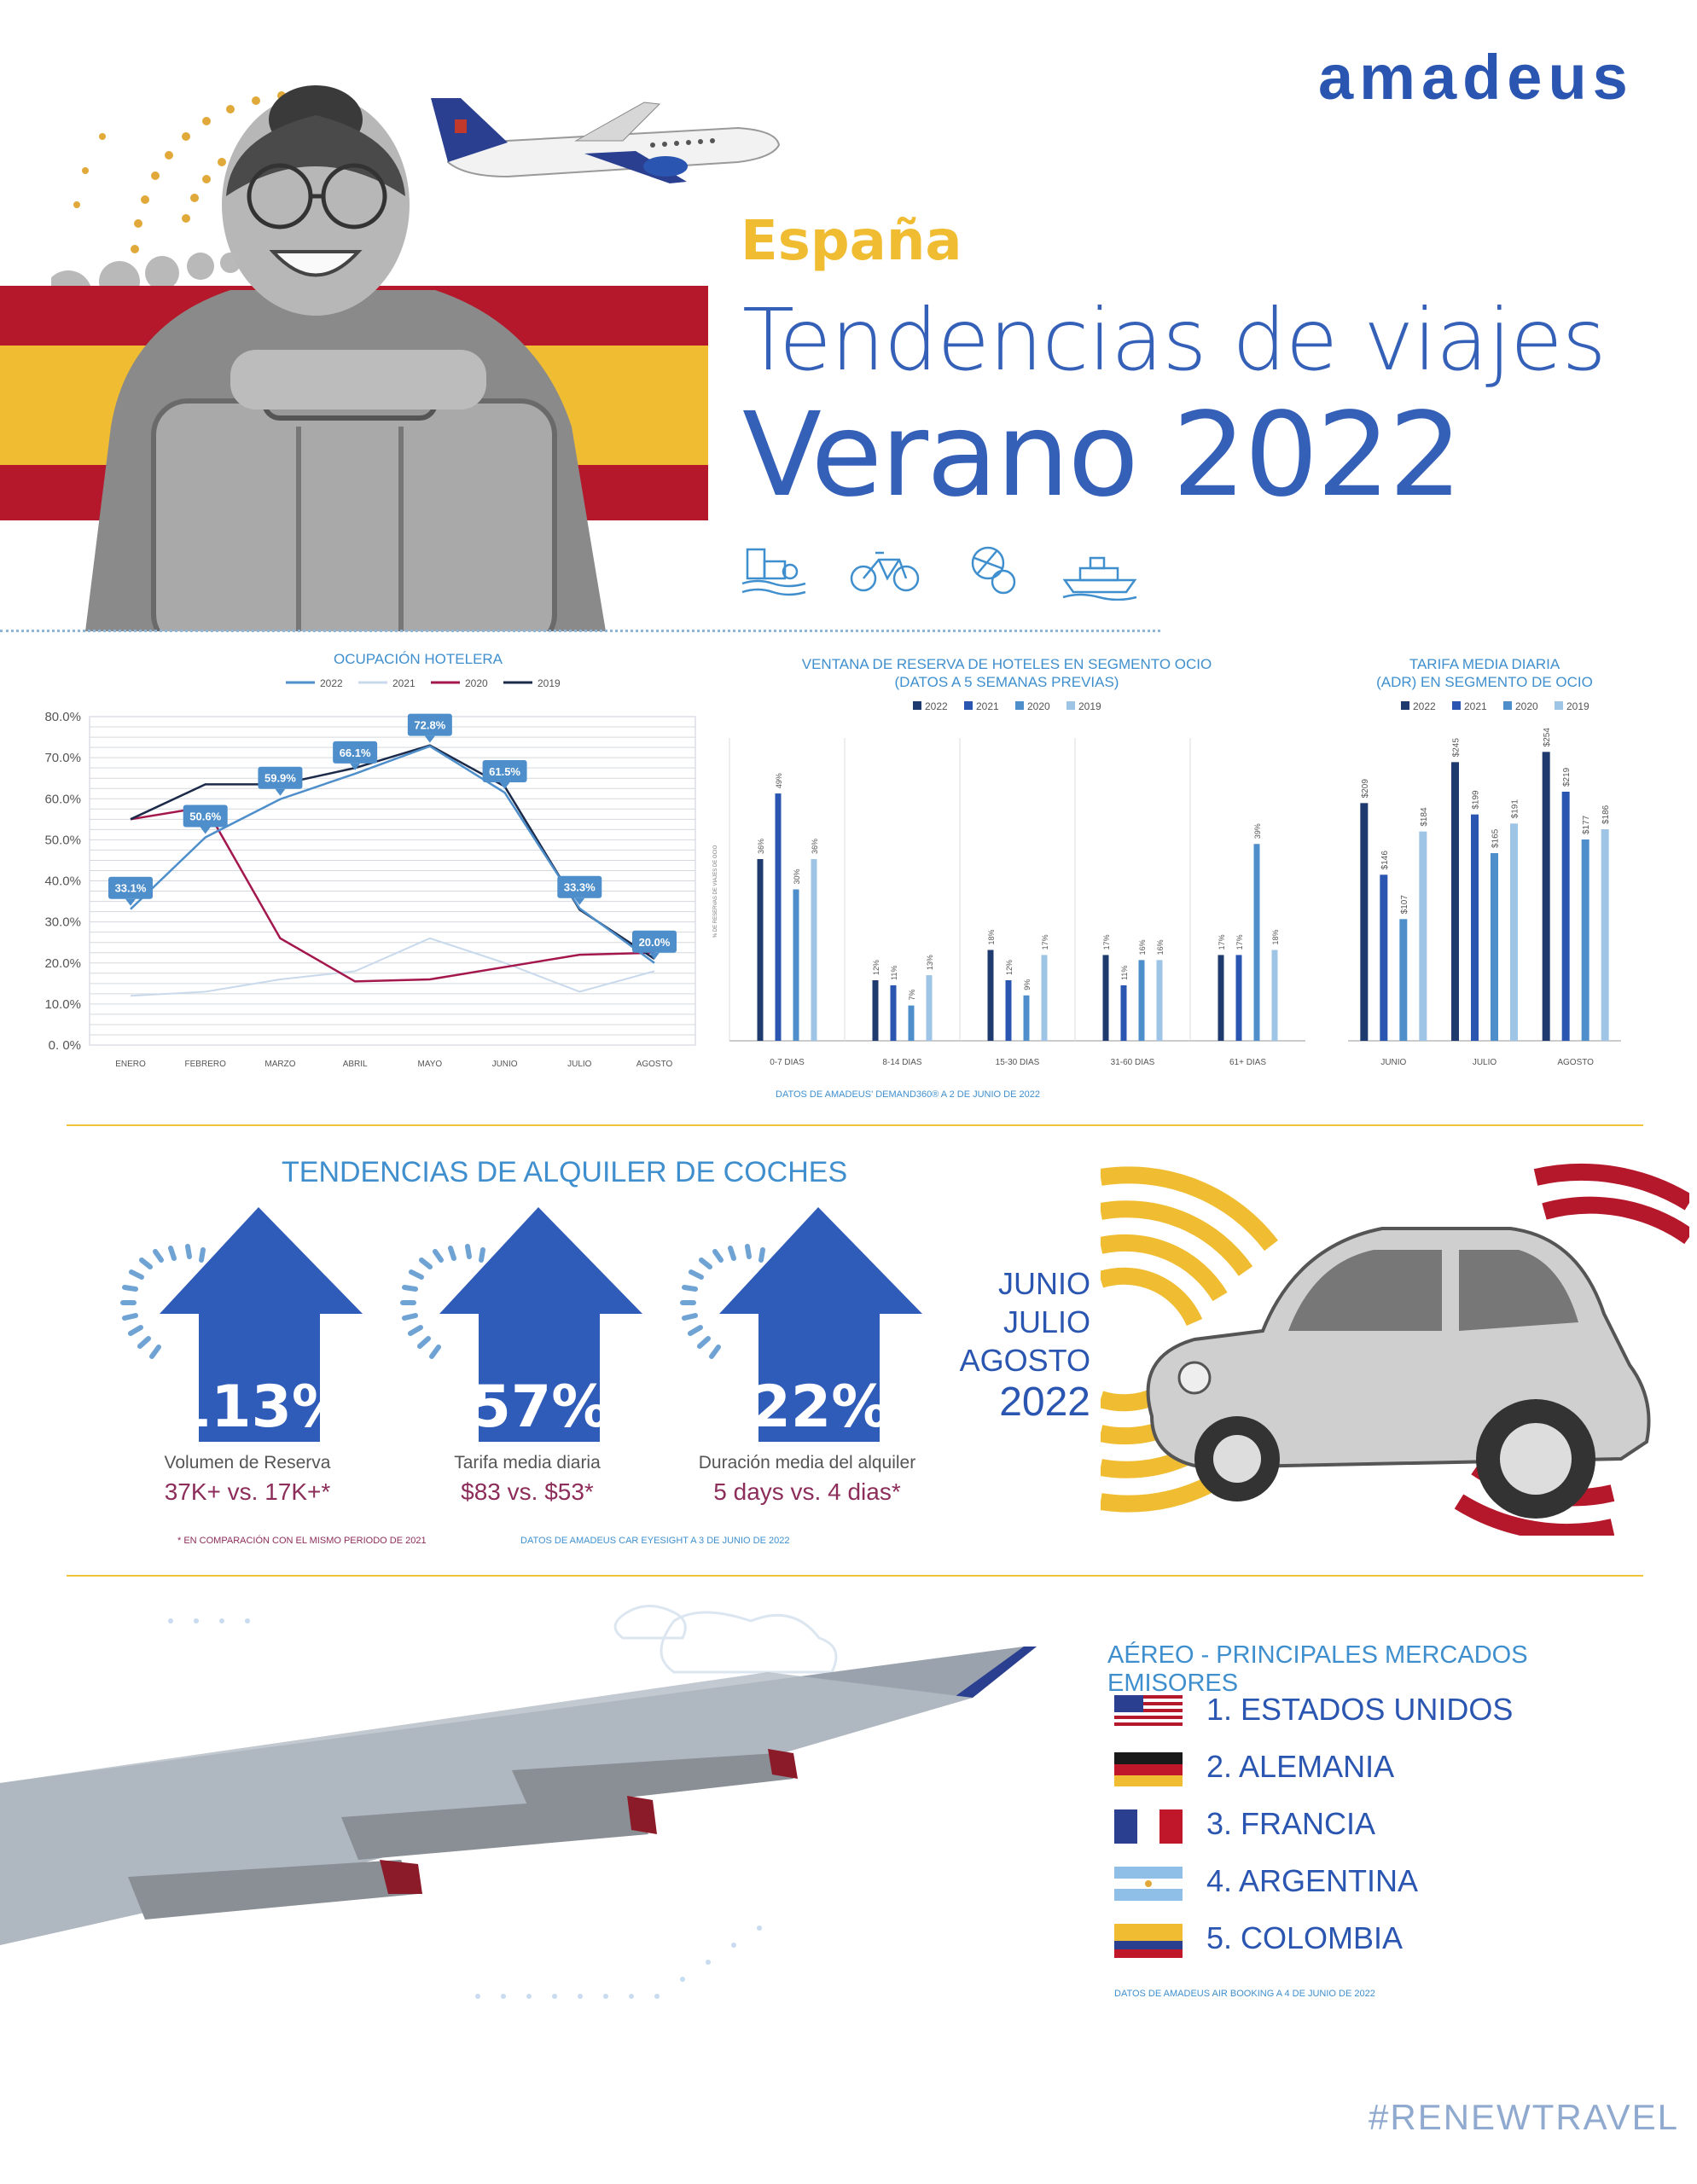  I want to click on y-tick-label: 60.0%, so click(62, 799).